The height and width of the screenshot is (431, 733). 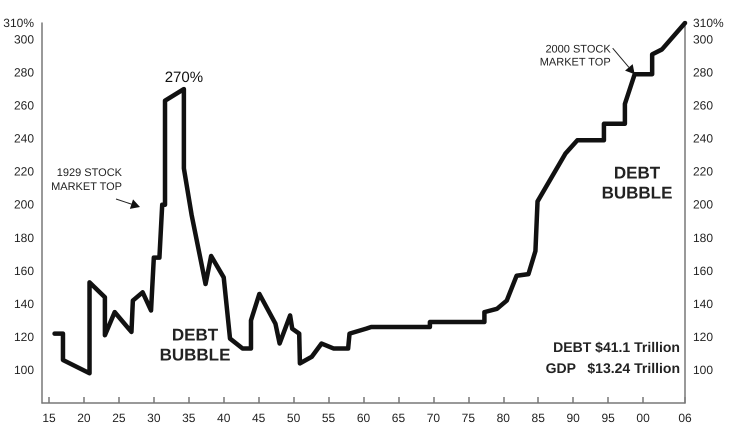 What do you see at coordinates (87, 180) in the screenshot?
I see `annotation: 1929 STOCK MARKET TOP` at bounding box center [87, 180].